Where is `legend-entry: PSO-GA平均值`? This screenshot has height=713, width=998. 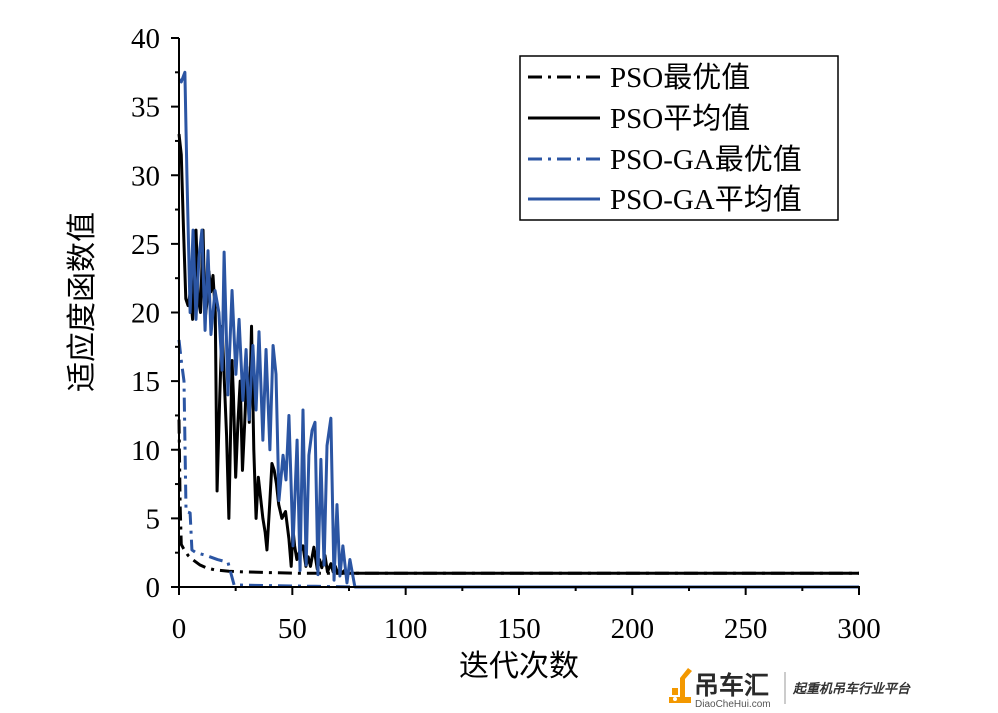
legend-entry: PSO-GA平均值 is located at coordinates (665, 199).